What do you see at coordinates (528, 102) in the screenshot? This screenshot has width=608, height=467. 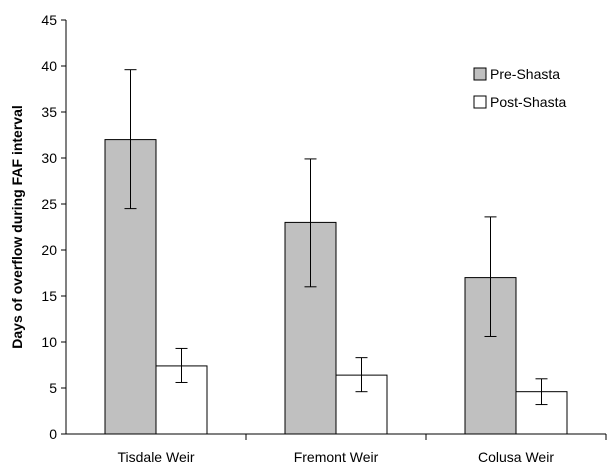 I see `legend-label: Post-Shasta` at bounding box center [528, 102].